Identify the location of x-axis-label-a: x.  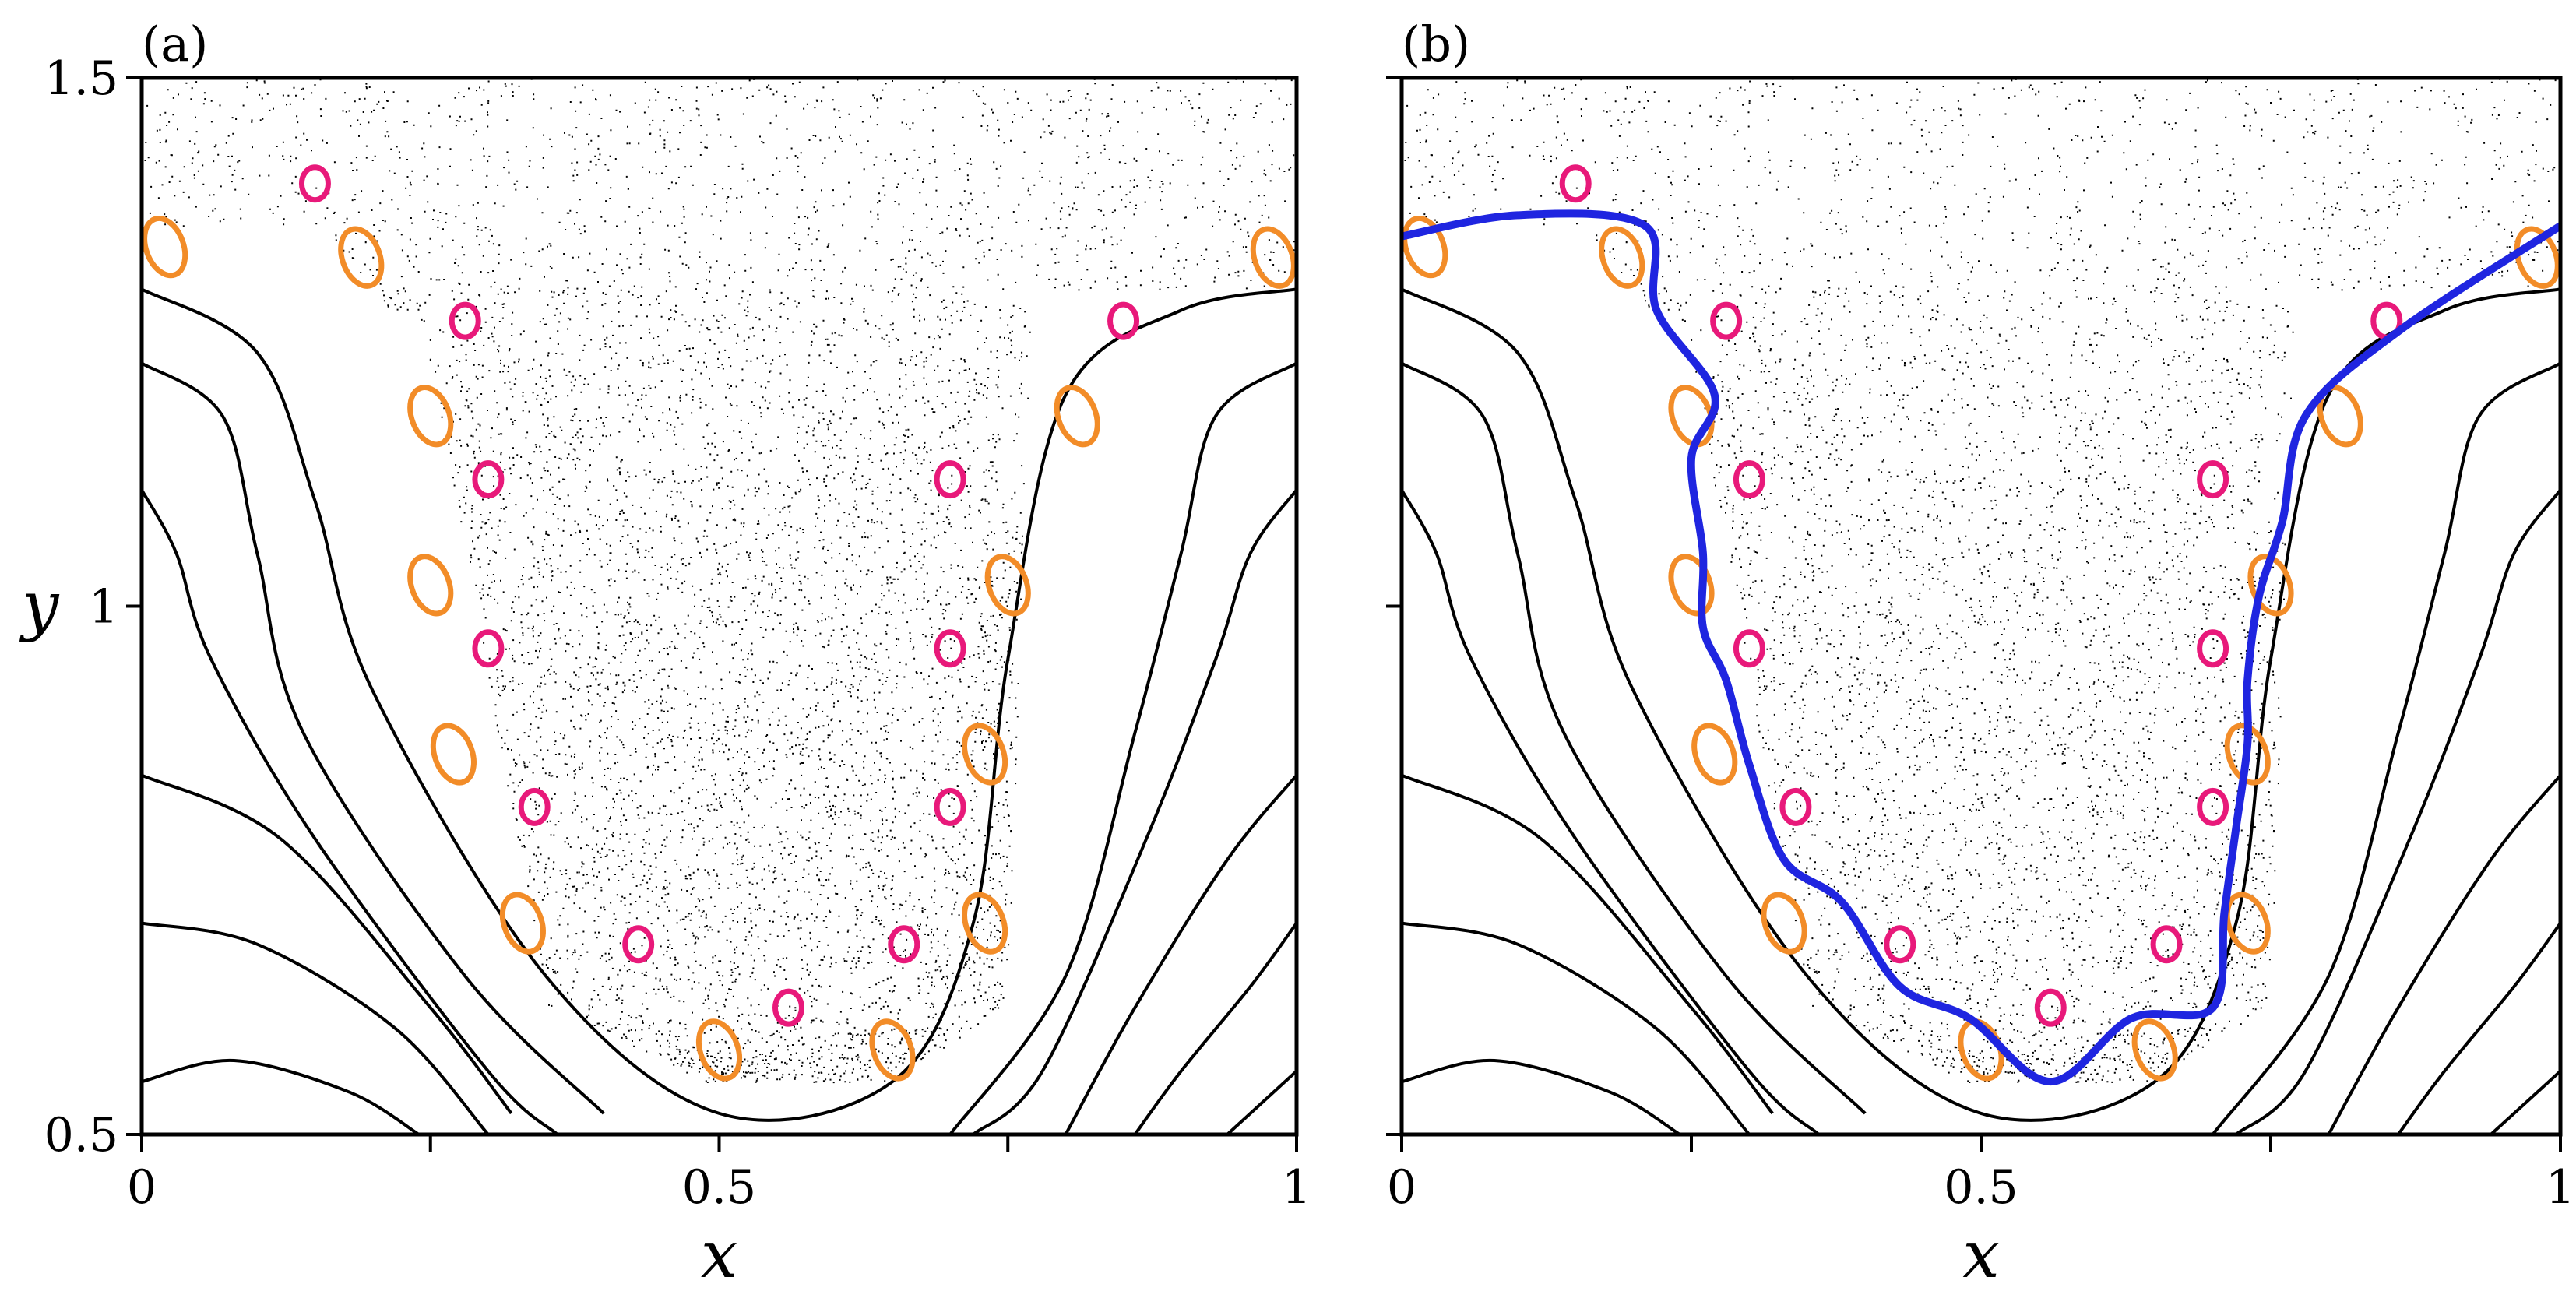
(719, 1253).